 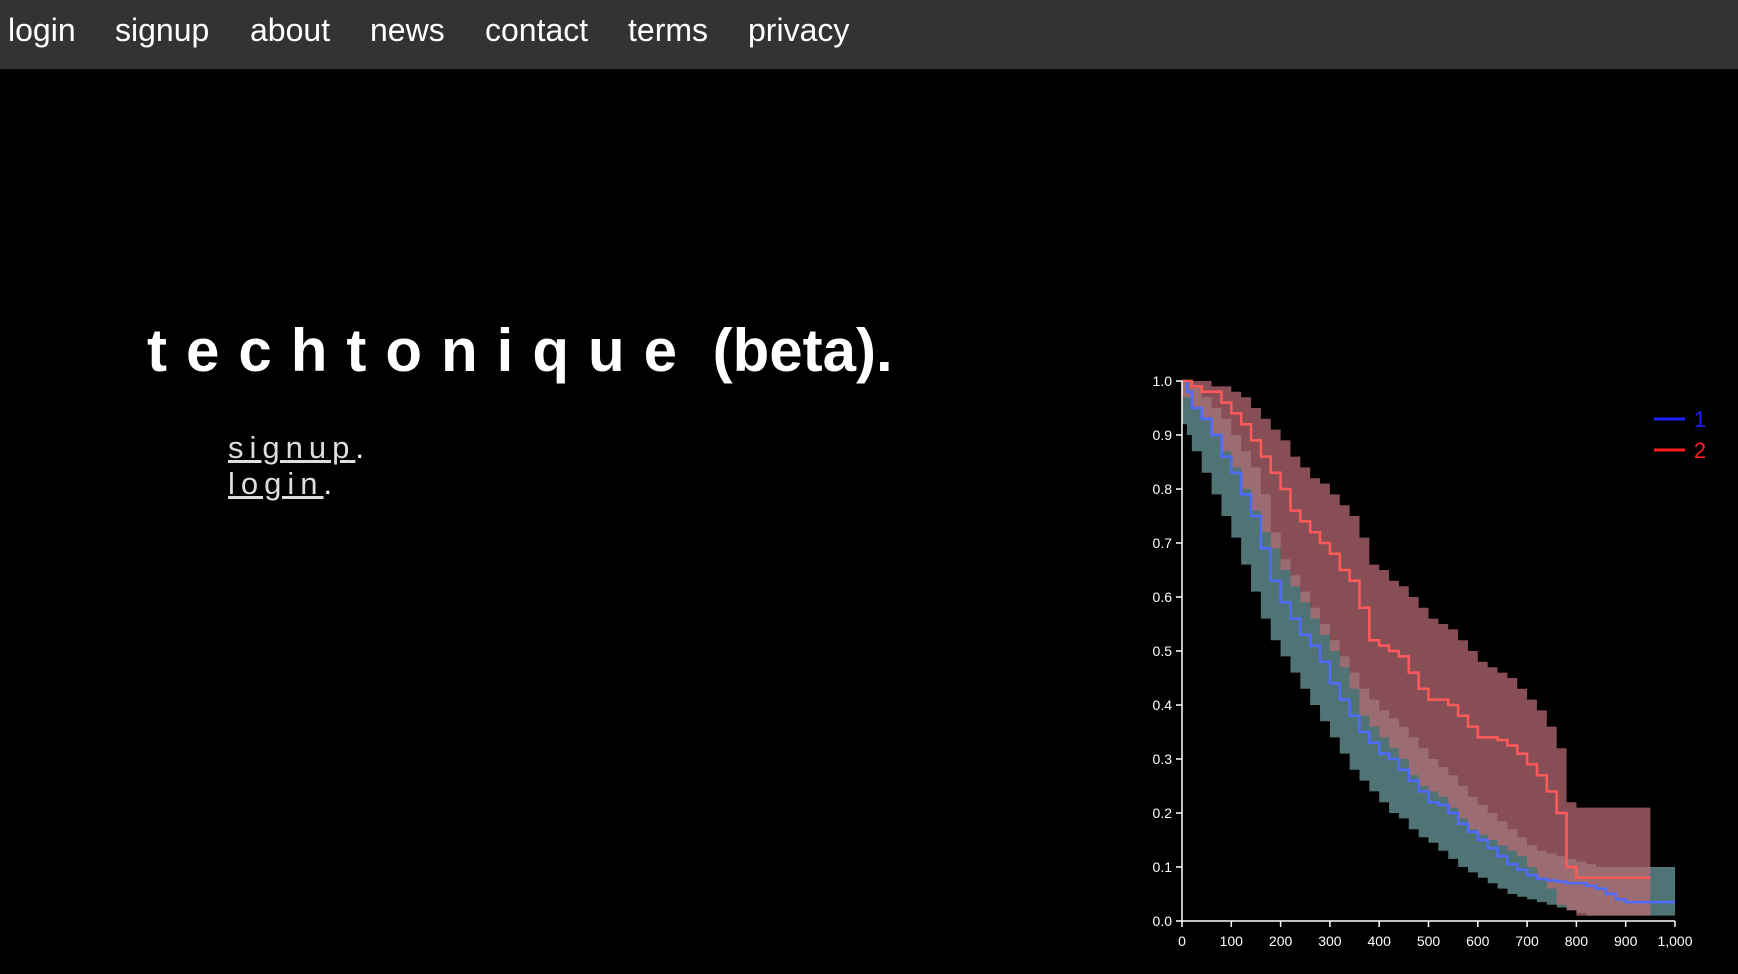 What do you see at coordinates (1163, 867) in the screenshot?
I see `y-tick-label: 0.1` at bounding box center [1163, 867].